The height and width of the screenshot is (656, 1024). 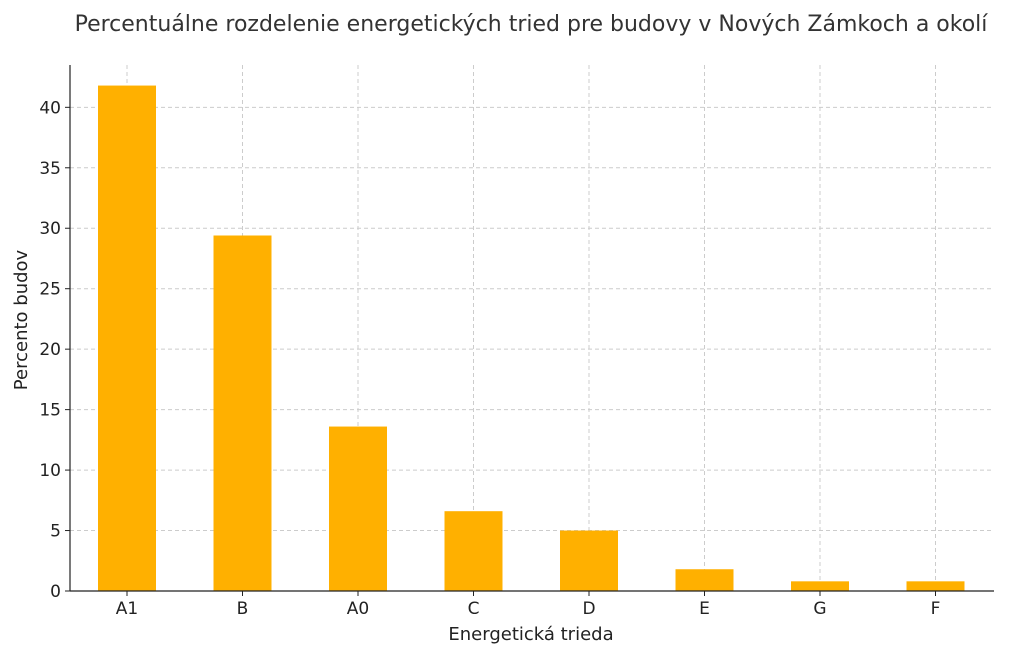 What do you see at coordinates (358, 508) in the screenshot?
I see `bar-A0` at bounding box center [358, 508].